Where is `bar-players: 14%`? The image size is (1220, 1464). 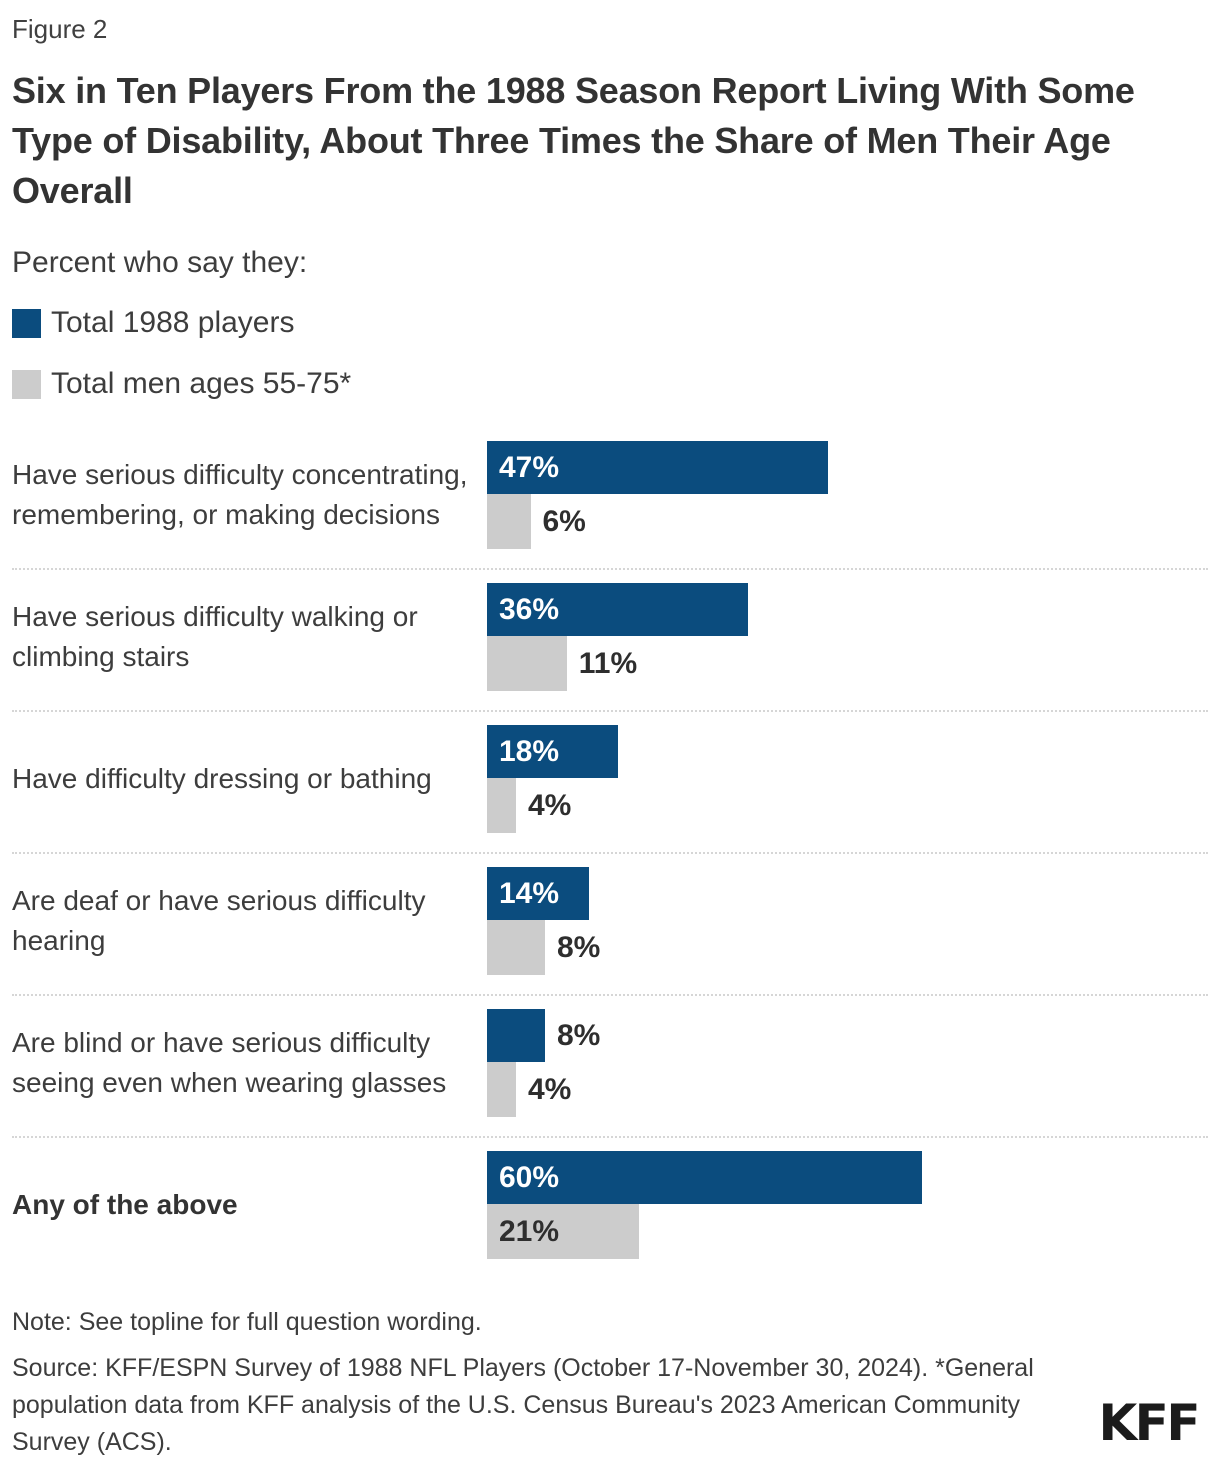 bar-players: 14% is located at coordinates (538, 893).